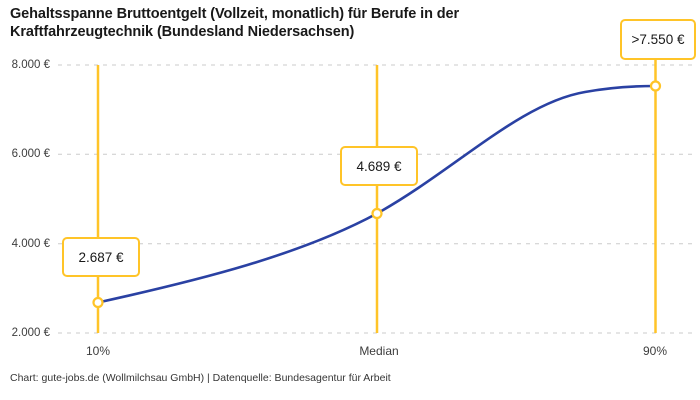  What do you see at coordinates (655, 86) in the screenshot?
I see `data-point-p90` at bounding box center [655, 86].